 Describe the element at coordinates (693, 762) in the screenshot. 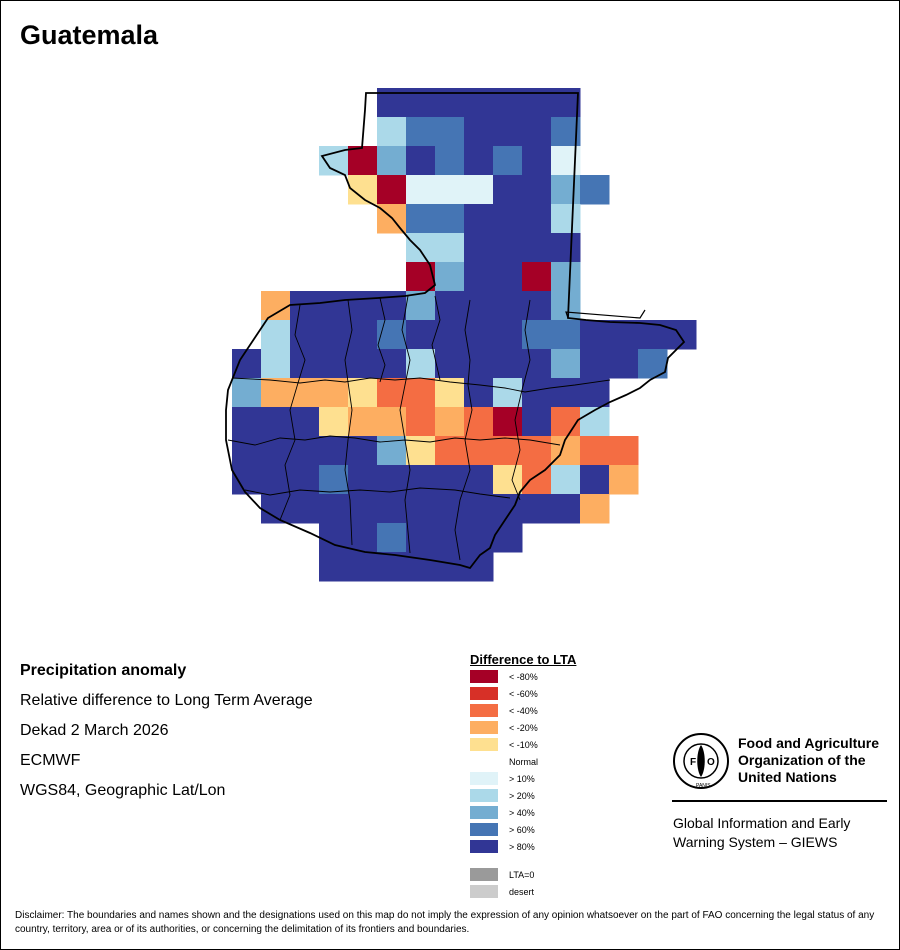

I see `svg-text: F` at that location.